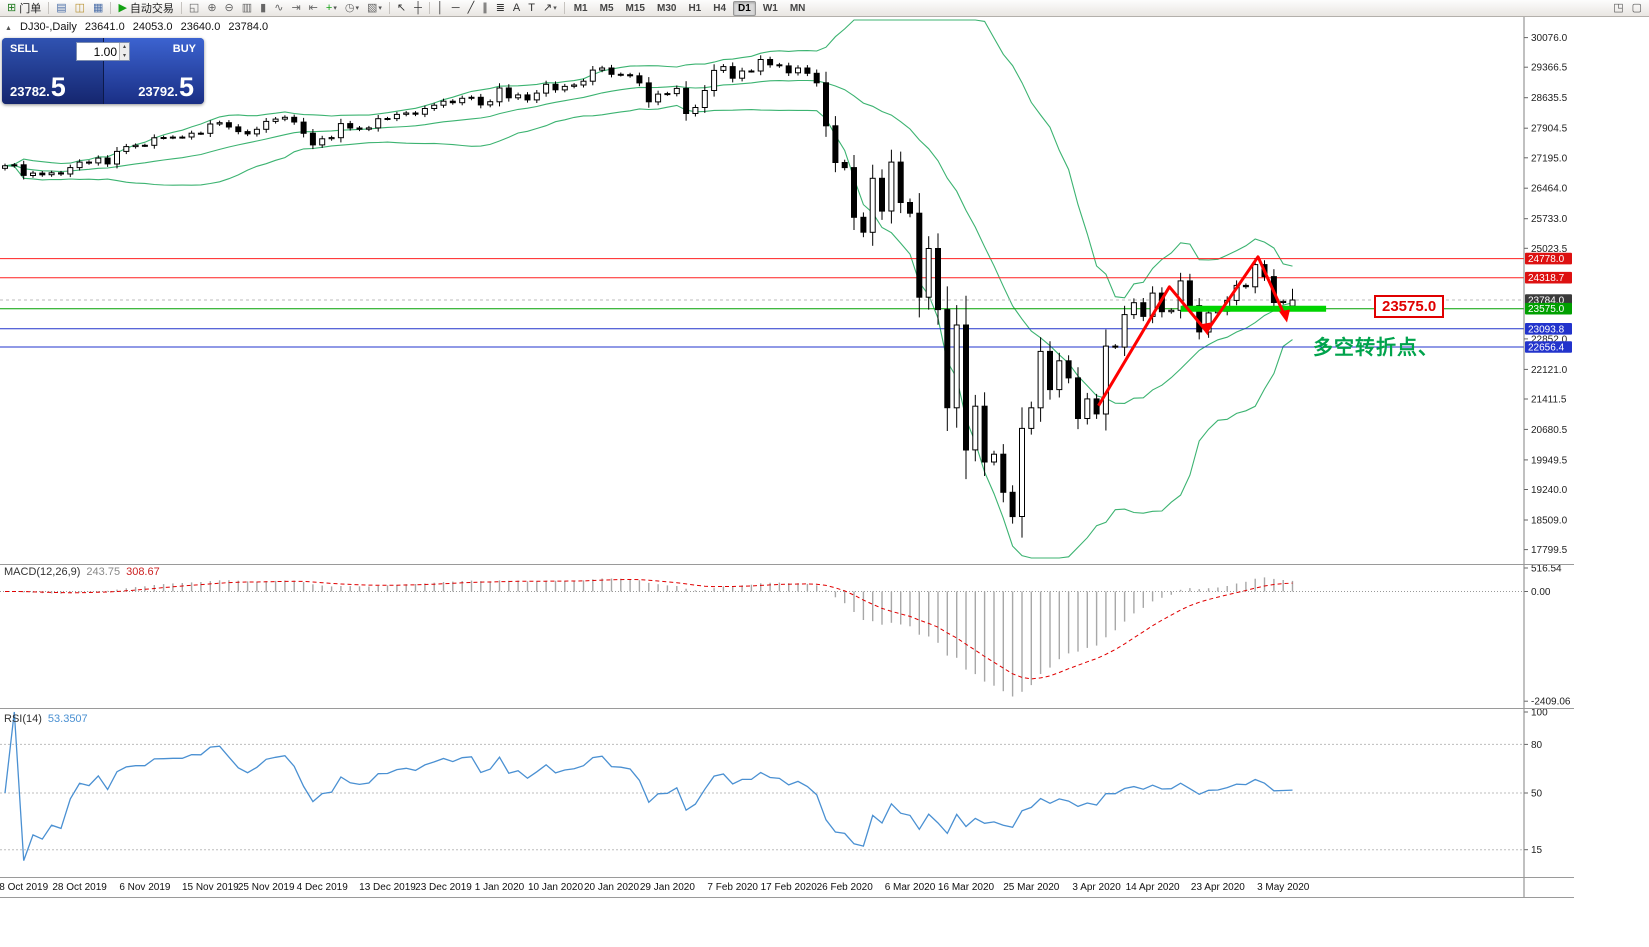 The image size is (1649, 947). What do you see at coordinates (210, 887) in the screenshot?
I see `x-axis-label: 15 Nov 2019` at bounding box center [210, 887].